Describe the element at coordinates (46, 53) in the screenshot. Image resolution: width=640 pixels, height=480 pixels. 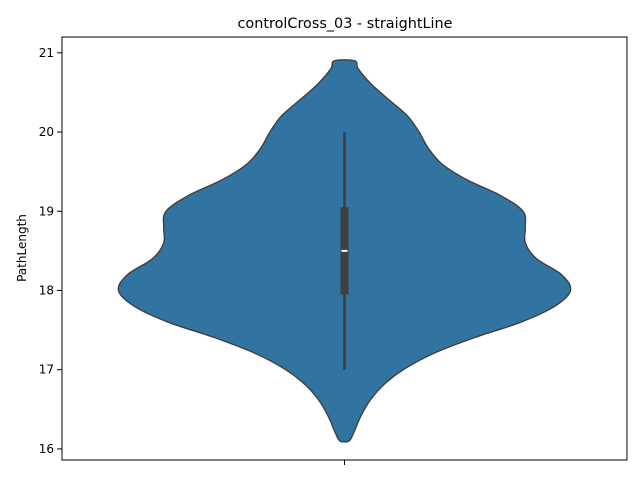
I see `y-tick-label: 21` at that location.